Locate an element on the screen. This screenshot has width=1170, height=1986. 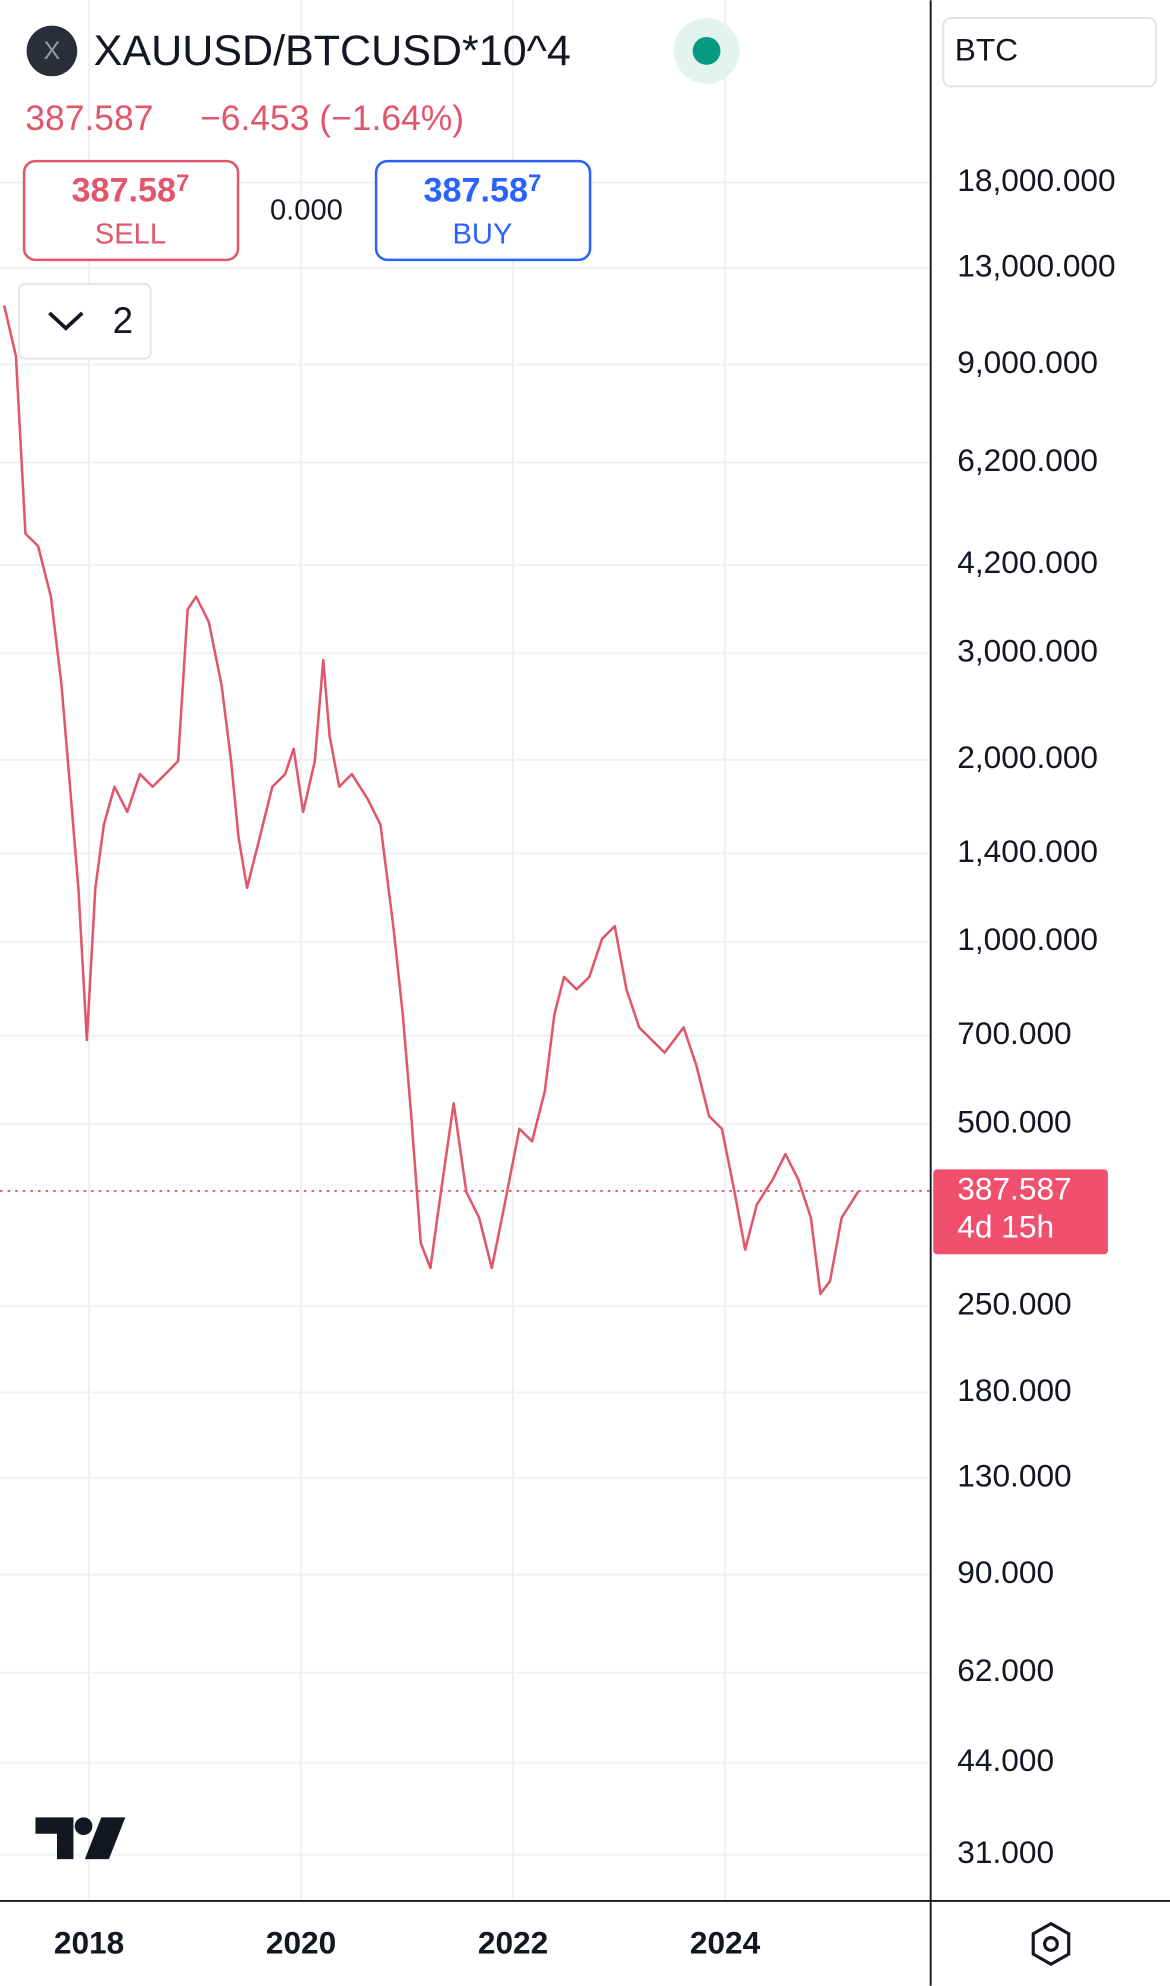
buy-price: 387.587 is located at coordinates (482, 190).